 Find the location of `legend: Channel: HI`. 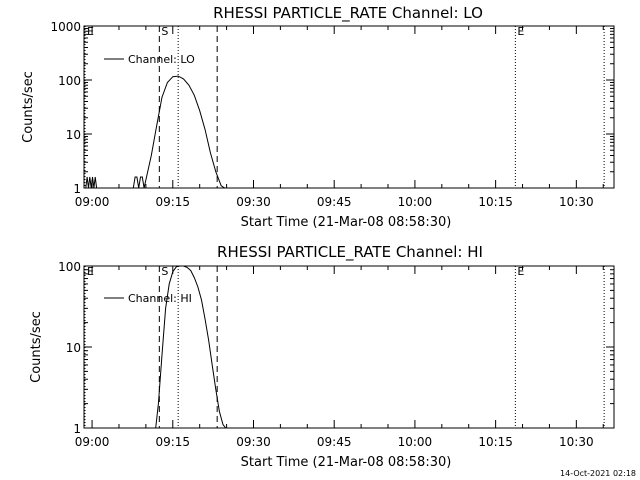

legend: Channel: HI is located at coordinates (148, 298).